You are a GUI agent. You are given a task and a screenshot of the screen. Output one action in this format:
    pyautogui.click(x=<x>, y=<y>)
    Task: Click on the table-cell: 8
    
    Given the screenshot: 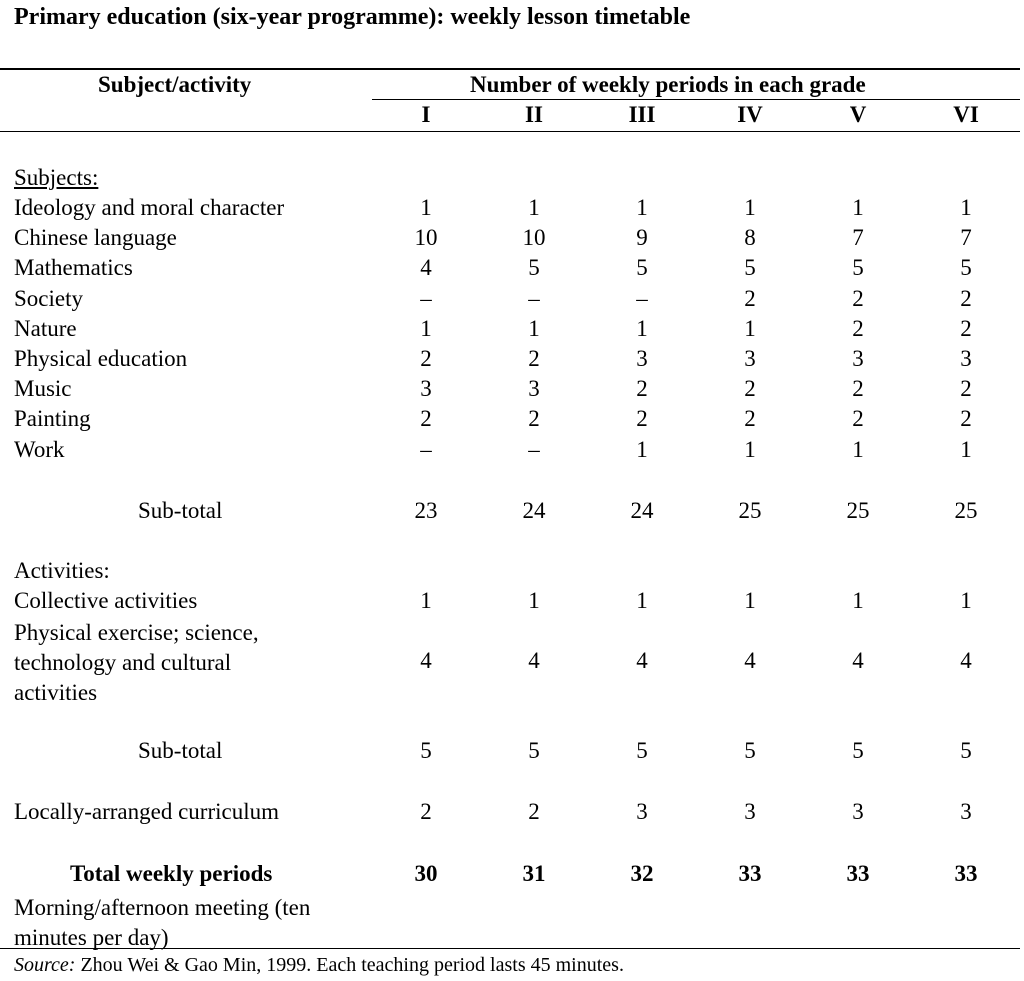 What is the action you would take?
    pyautogui.click(x=750, y=238)
    